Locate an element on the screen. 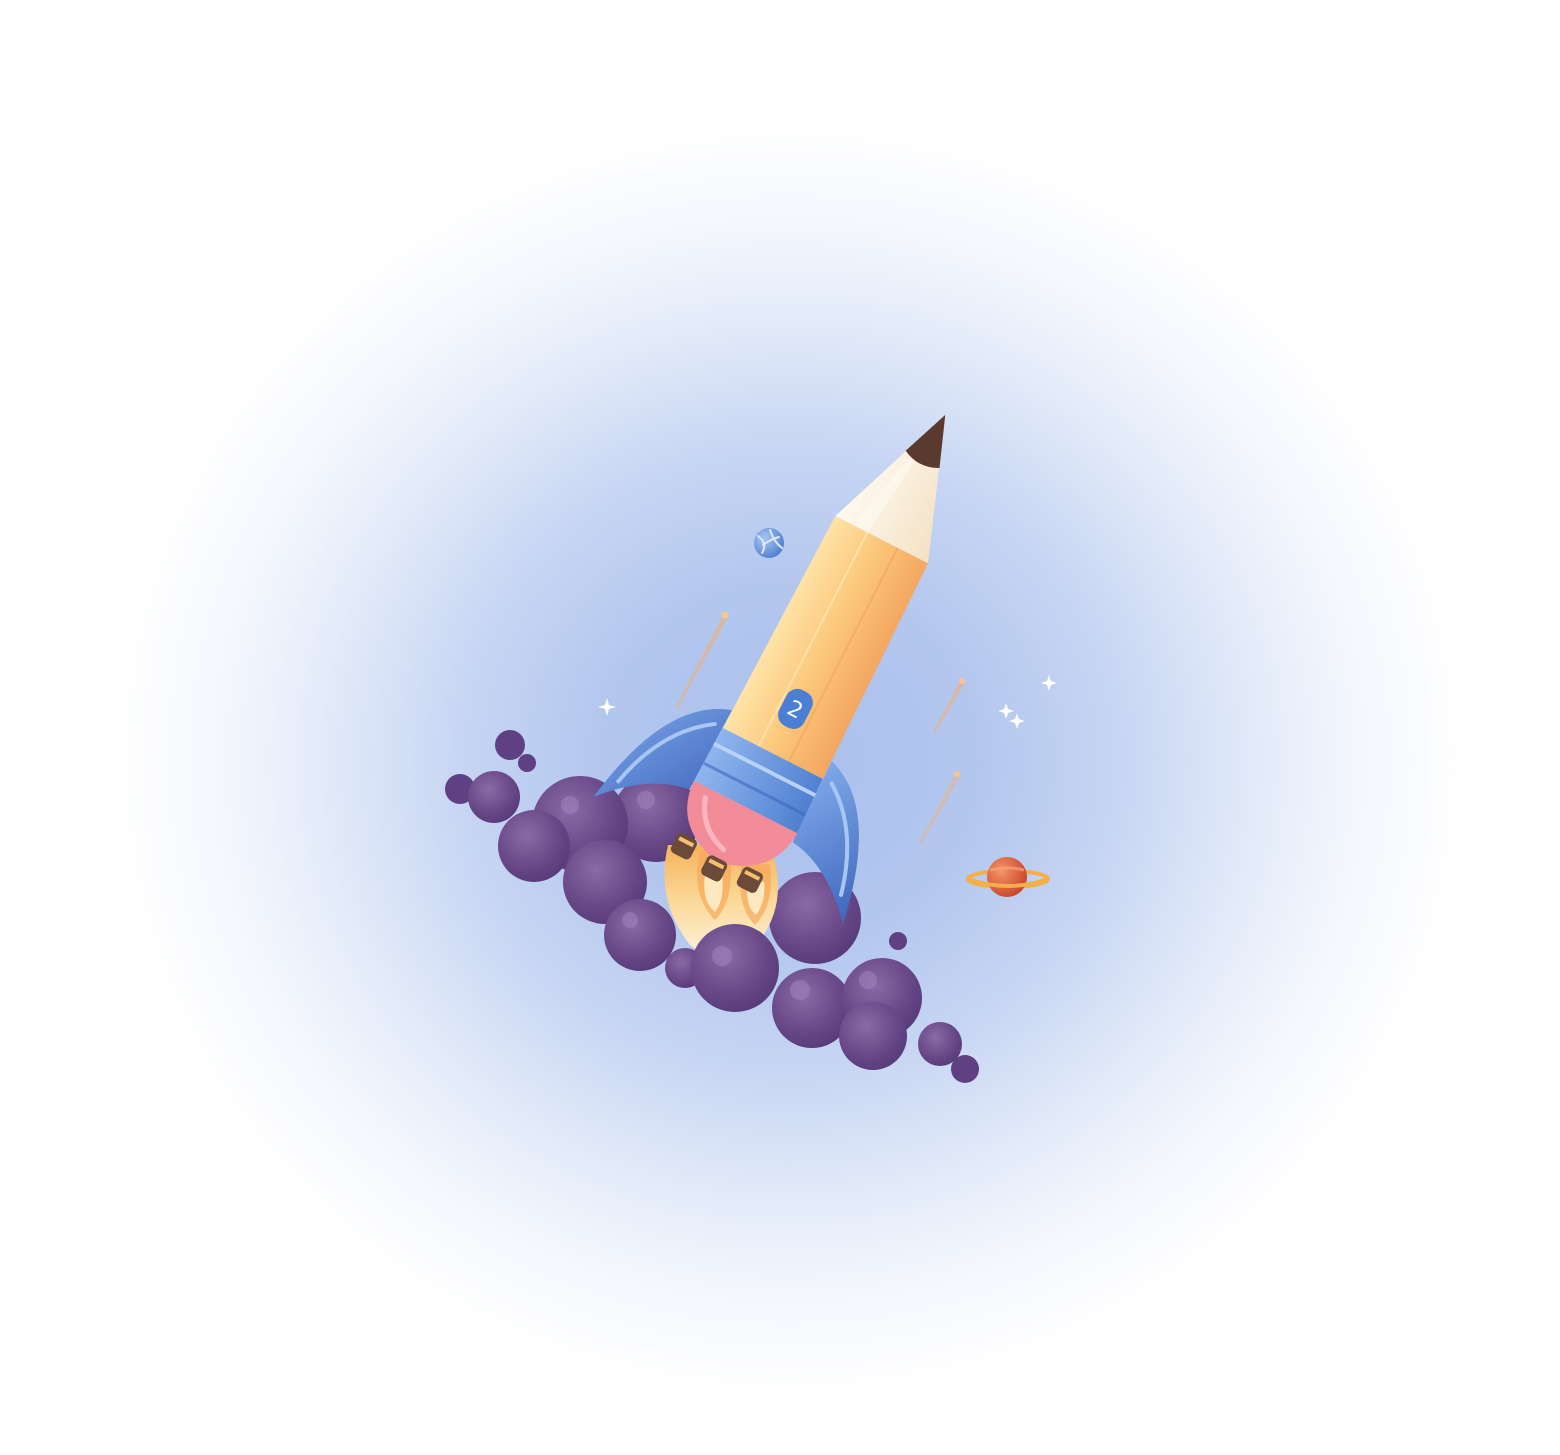 The height and width of the screenshot is (1455, 1560). number-badge: 2 is located at coordinates (795, 708).